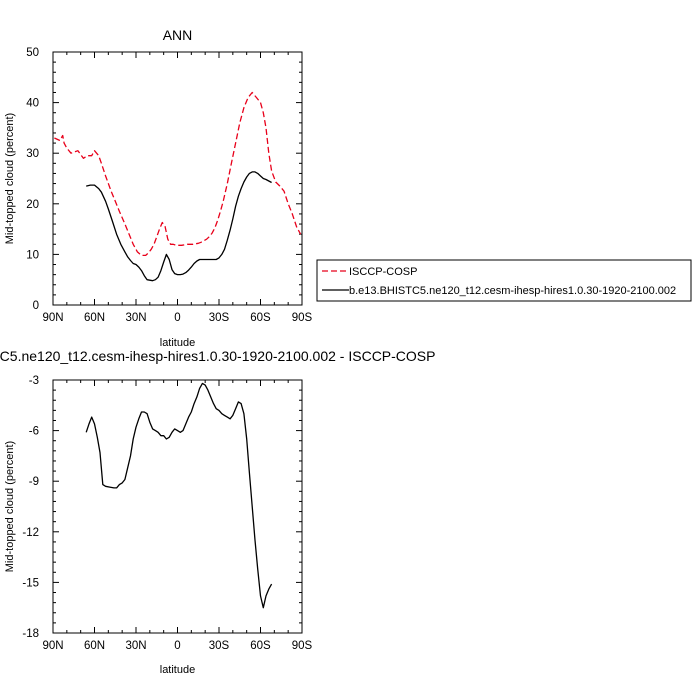  I want to click on y-tick-label: 0, so click(36, 306).